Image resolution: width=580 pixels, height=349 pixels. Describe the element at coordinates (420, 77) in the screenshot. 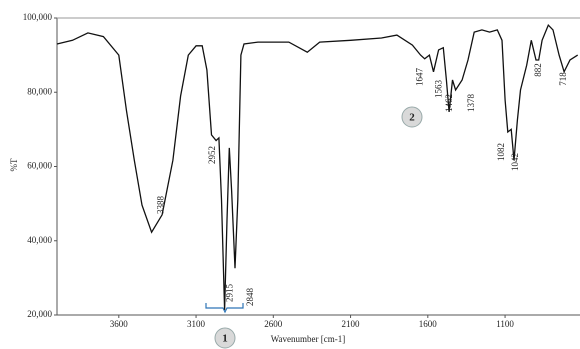

I see `peak-label: 1647` at that location.